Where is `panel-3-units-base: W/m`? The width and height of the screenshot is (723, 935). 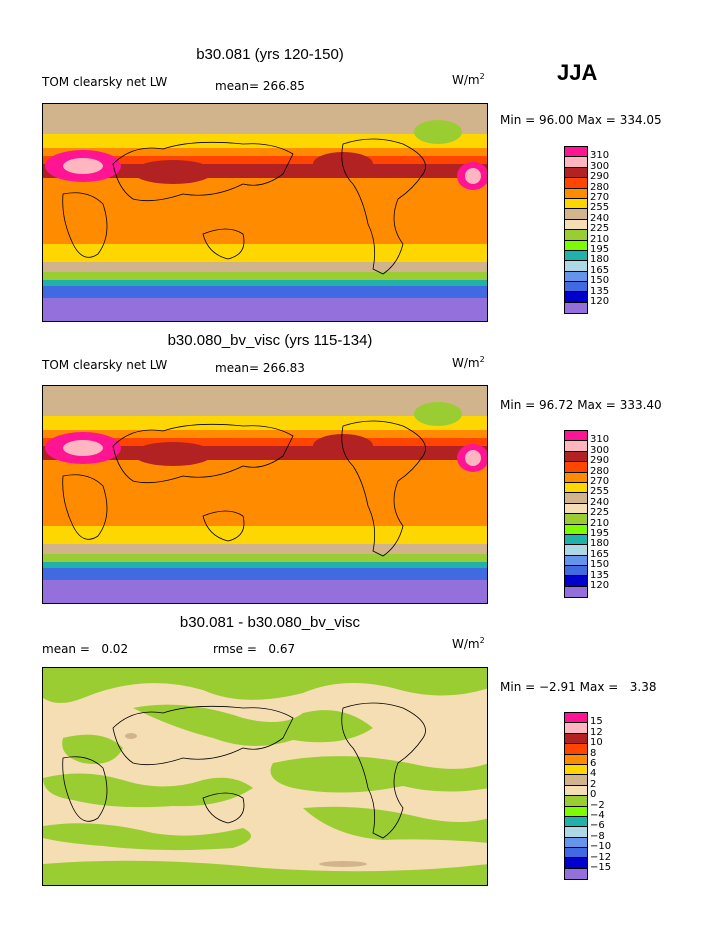
panel-3-units-base: W/m is located at coordinates (466, 644).